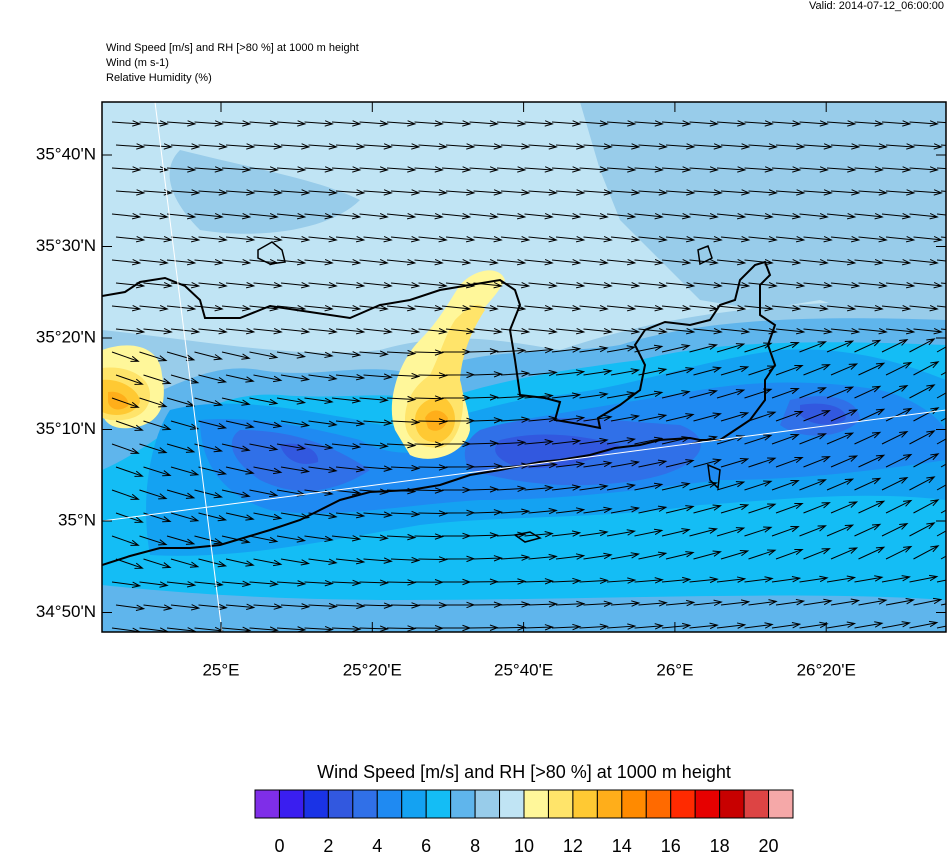  Describe the element at coordinates (671, 845) in the screenshot. I see `colorbar-label: 16` at that location.